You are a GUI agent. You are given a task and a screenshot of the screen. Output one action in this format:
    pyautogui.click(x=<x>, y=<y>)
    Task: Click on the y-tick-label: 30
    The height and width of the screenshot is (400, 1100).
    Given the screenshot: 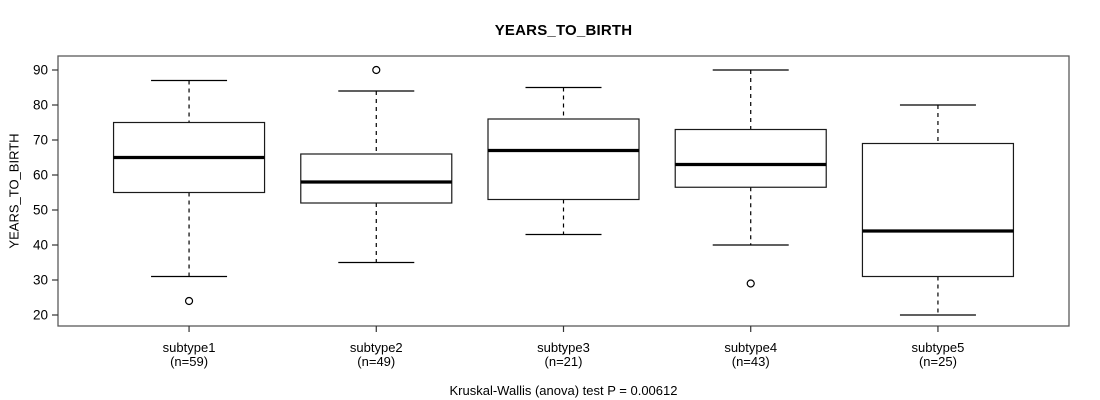 What is the action you would take?
    pyautogui.click(x=40, y=280)
    